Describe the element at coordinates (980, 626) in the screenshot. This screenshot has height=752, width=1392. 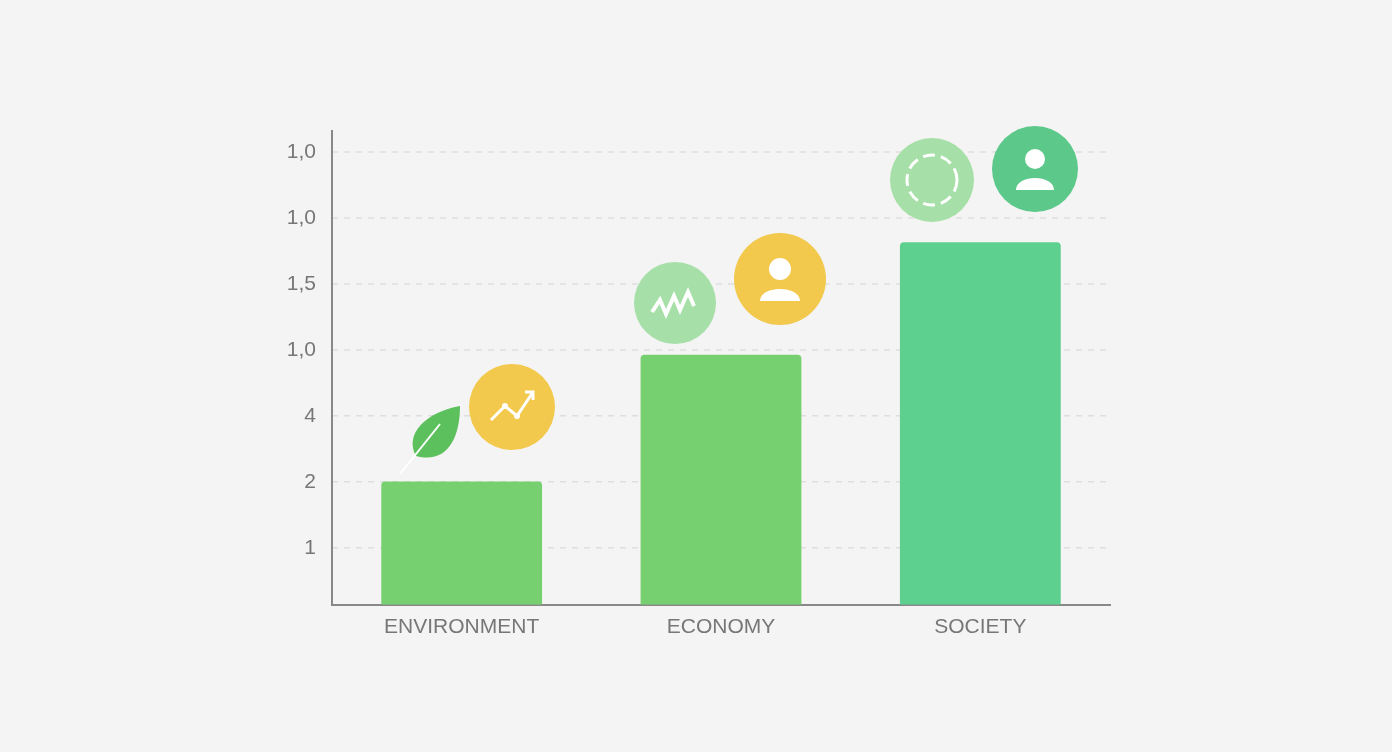
I see `x-tick-label: SOCIETY` at that location.